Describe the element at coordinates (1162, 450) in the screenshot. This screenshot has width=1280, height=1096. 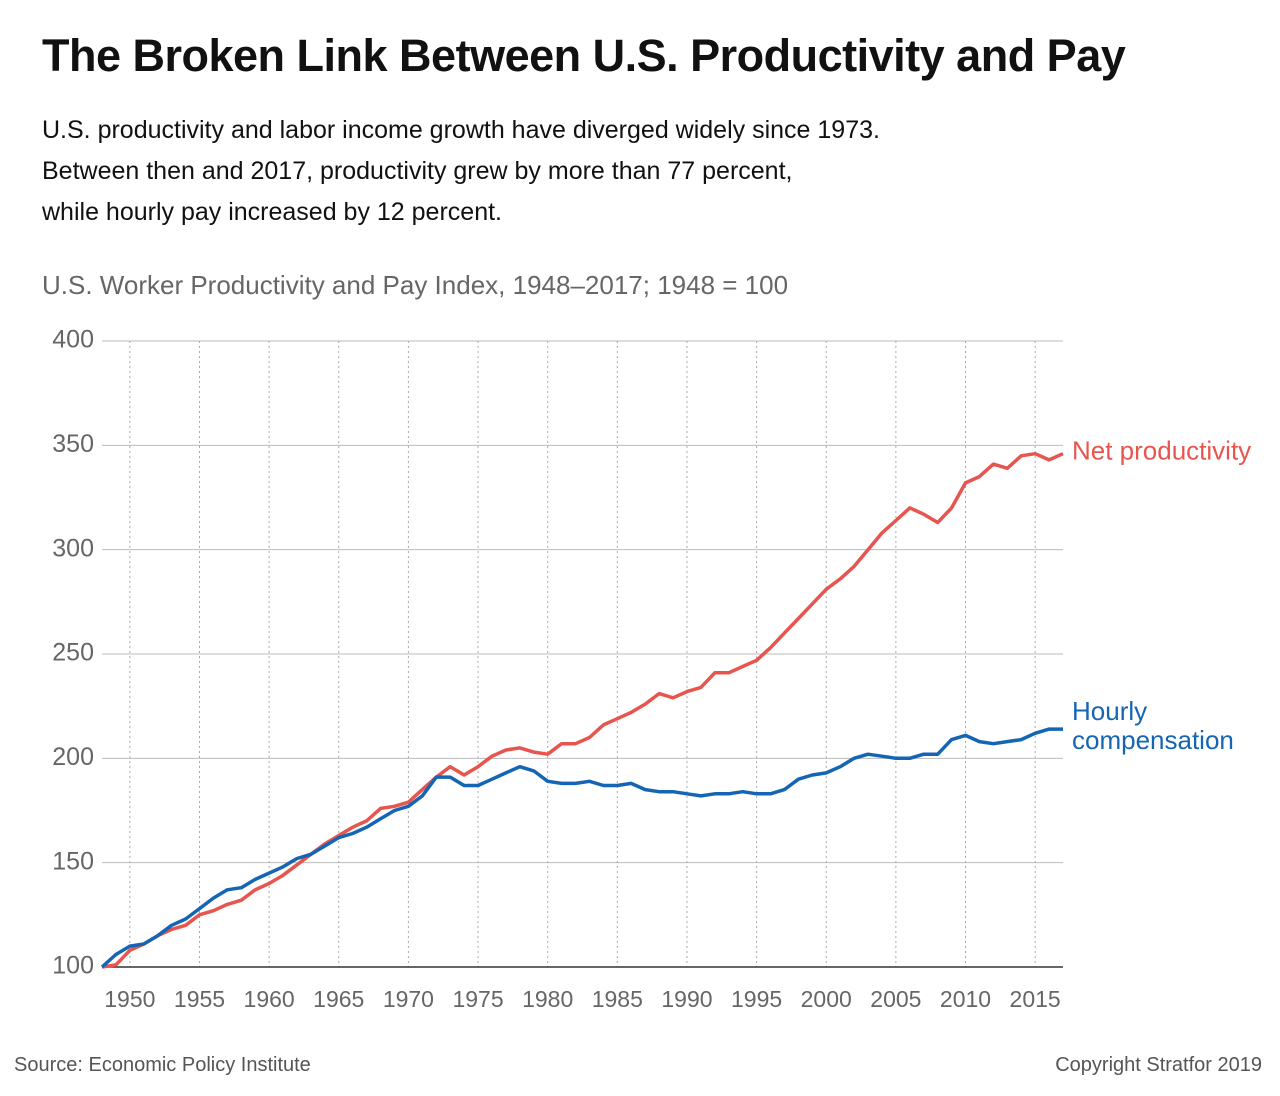
I see `series-label: Net productivity` at that location.